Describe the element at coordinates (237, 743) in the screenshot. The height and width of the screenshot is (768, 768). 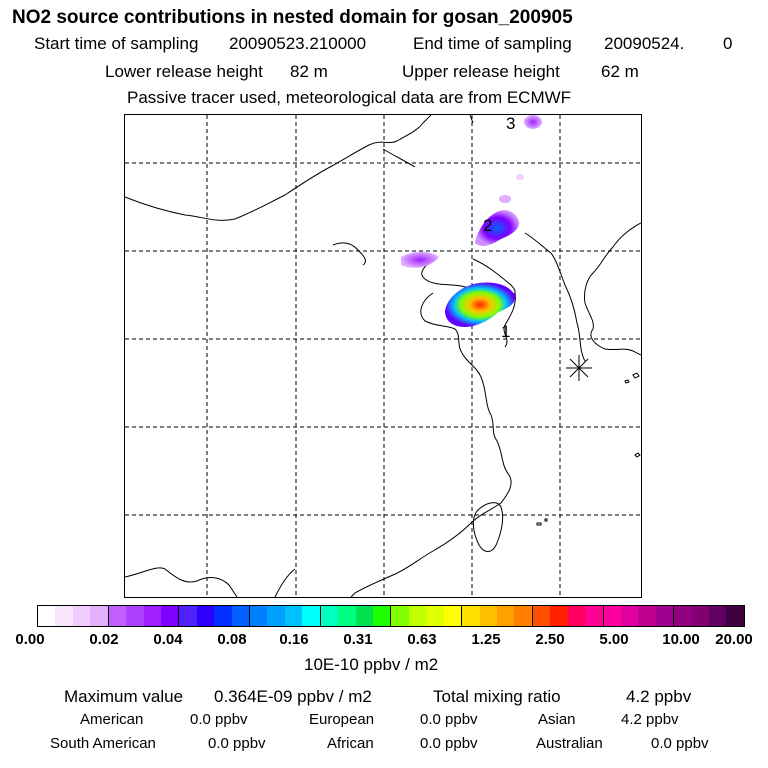
I see `region-value-south-american: 0.0 ppbv` at that location.